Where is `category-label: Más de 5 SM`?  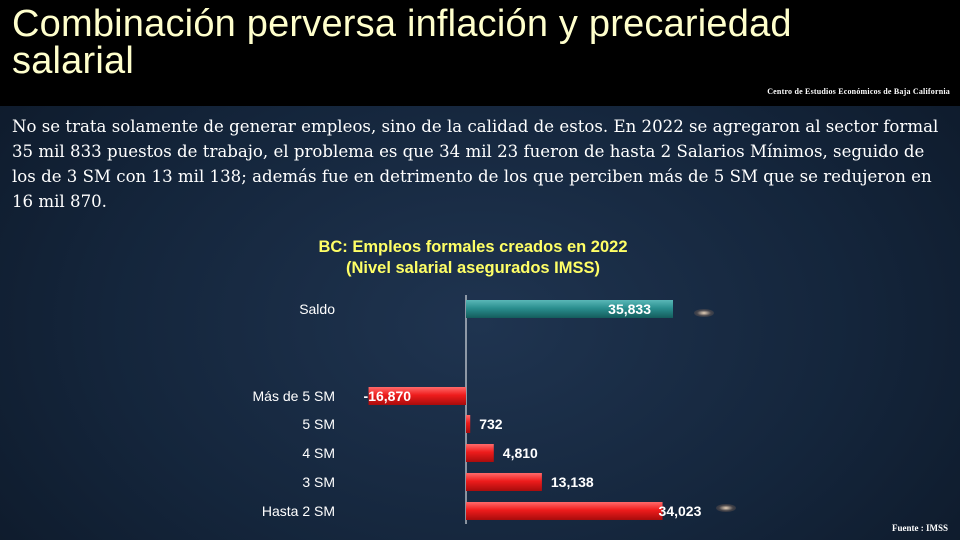
category-label: Más de 5 SM is located at coordinates (294, 396).